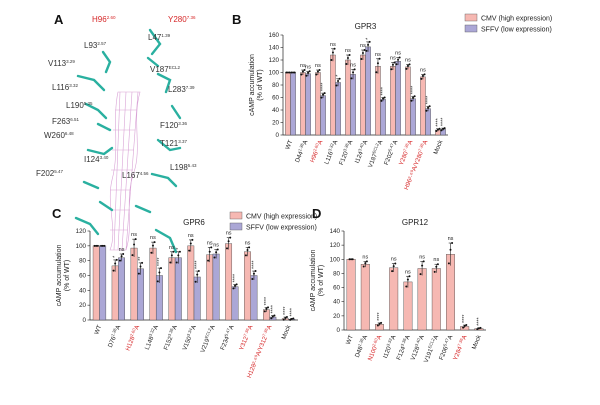 The image size is (600, 405). What do you see at coordinates (288, 104) in the screenshot?
I see `bar-cmv-wt` at bounding box center [288, 104].